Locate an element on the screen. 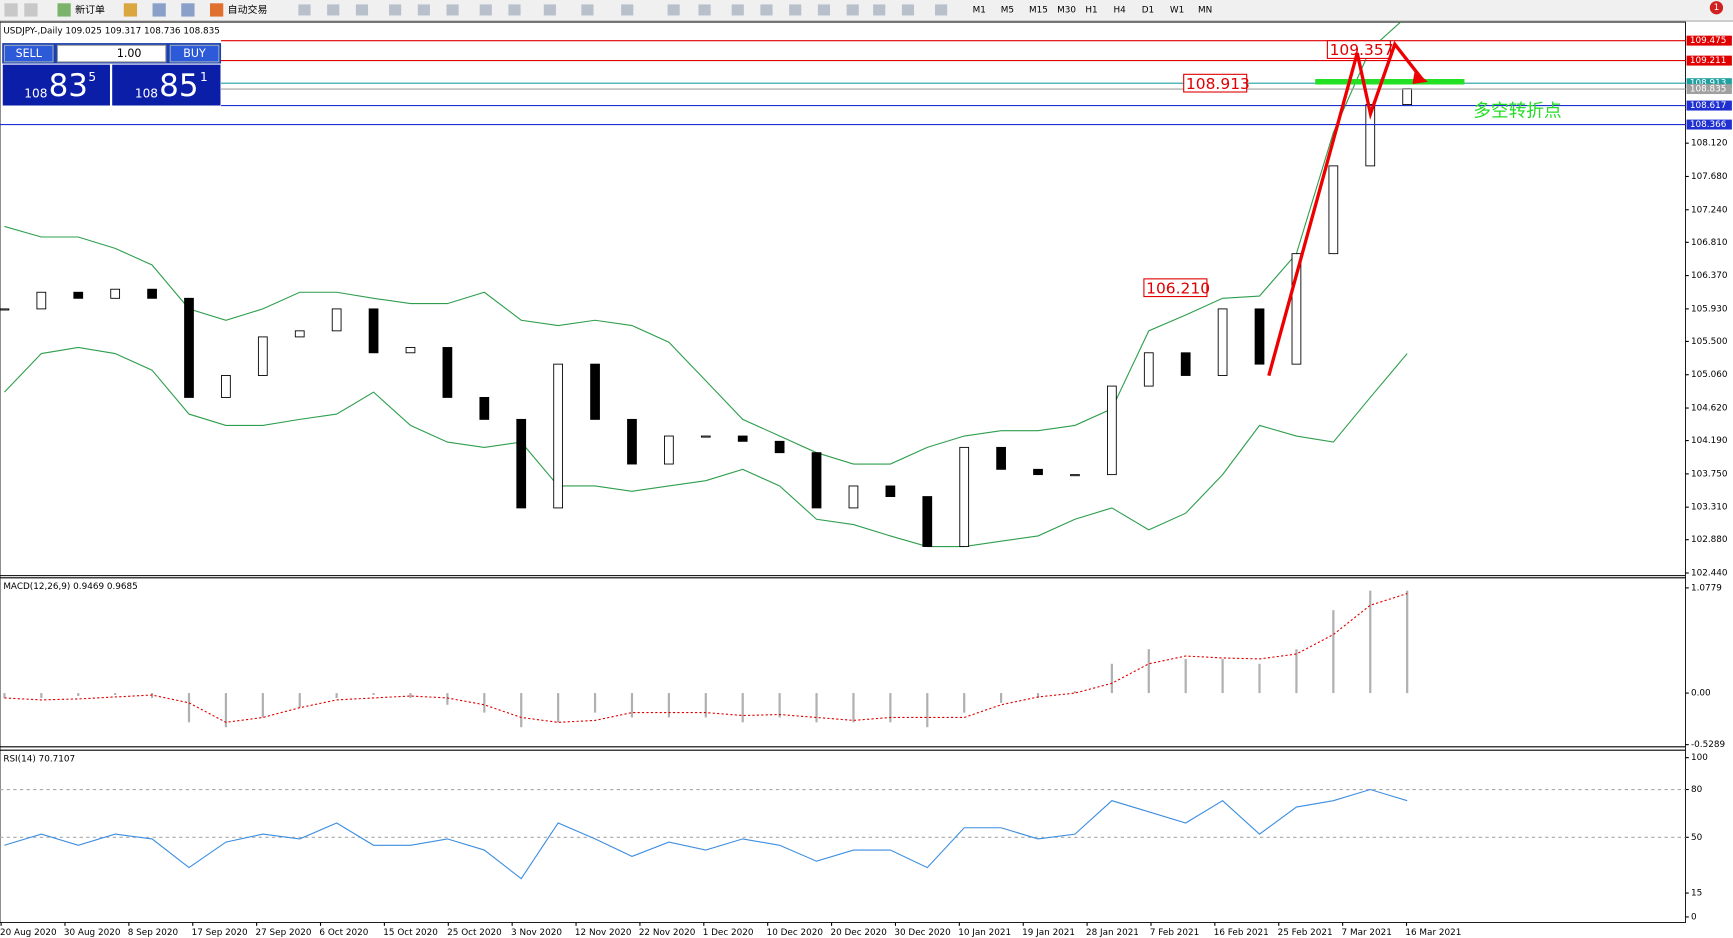 This screenshot has height=938, width=1733. timeframe-button: D1 is located at coordinates (1148, 10).